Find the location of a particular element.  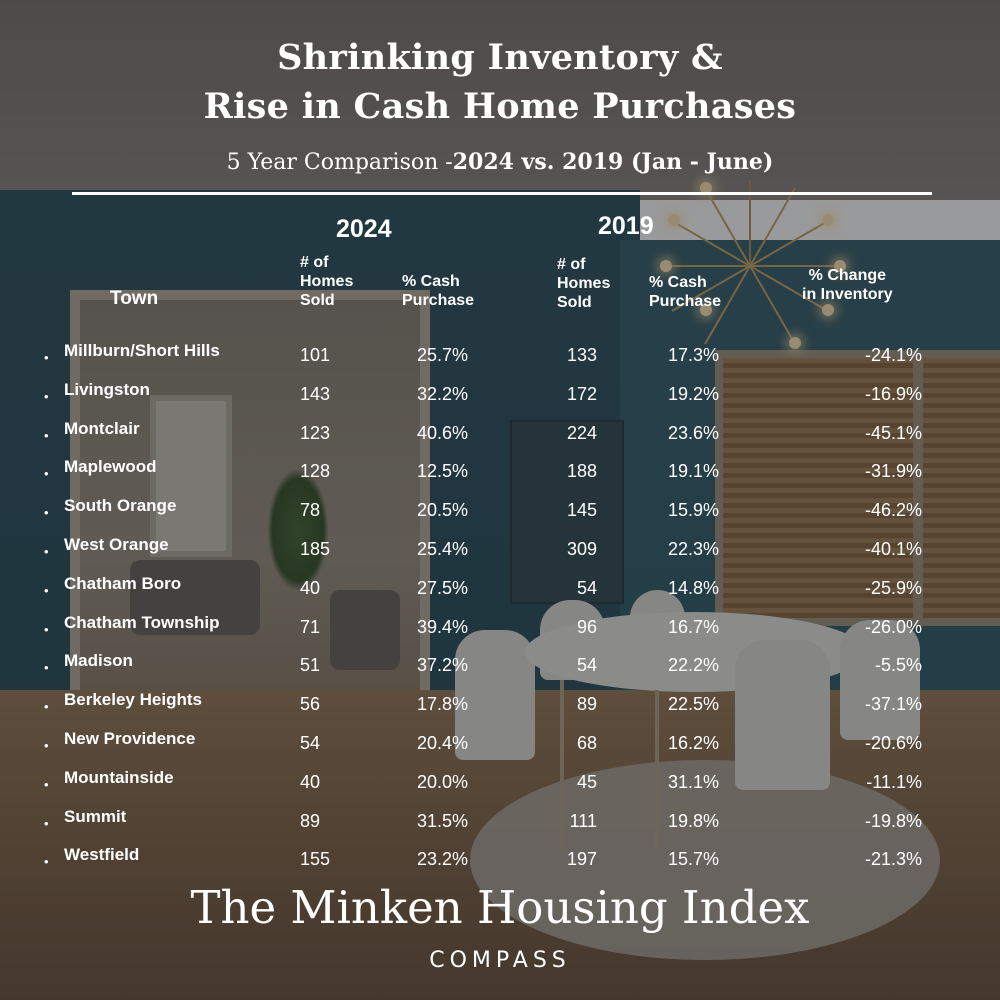

cash-purchase-2019: 14.8% is located at coordinates (693, 587).